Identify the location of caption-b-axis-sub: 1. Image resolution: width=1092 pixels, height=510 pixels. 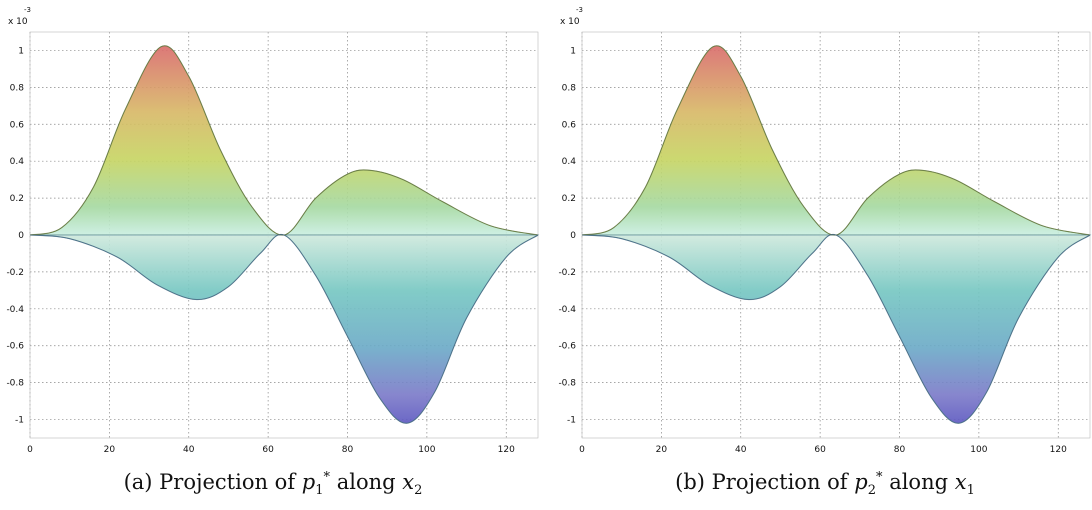
(970, 491).